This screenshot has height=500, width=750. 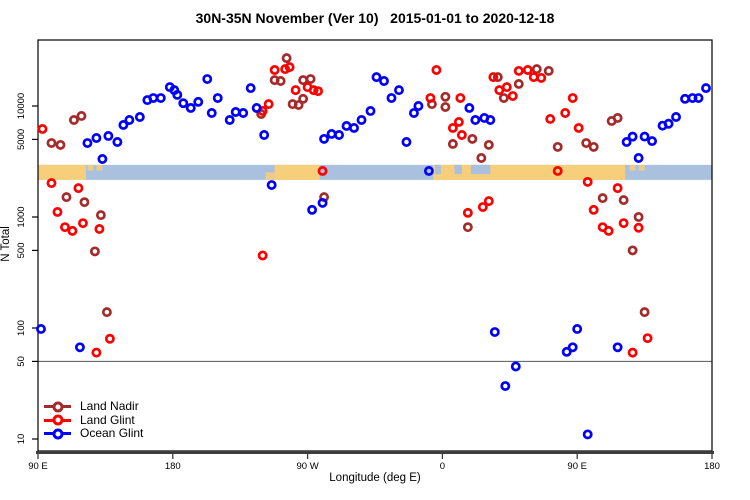 What do you see at coordinates (442, 466) in the screenshot?
I see `x-tick-label: 0` at bounding box center [442, 466].